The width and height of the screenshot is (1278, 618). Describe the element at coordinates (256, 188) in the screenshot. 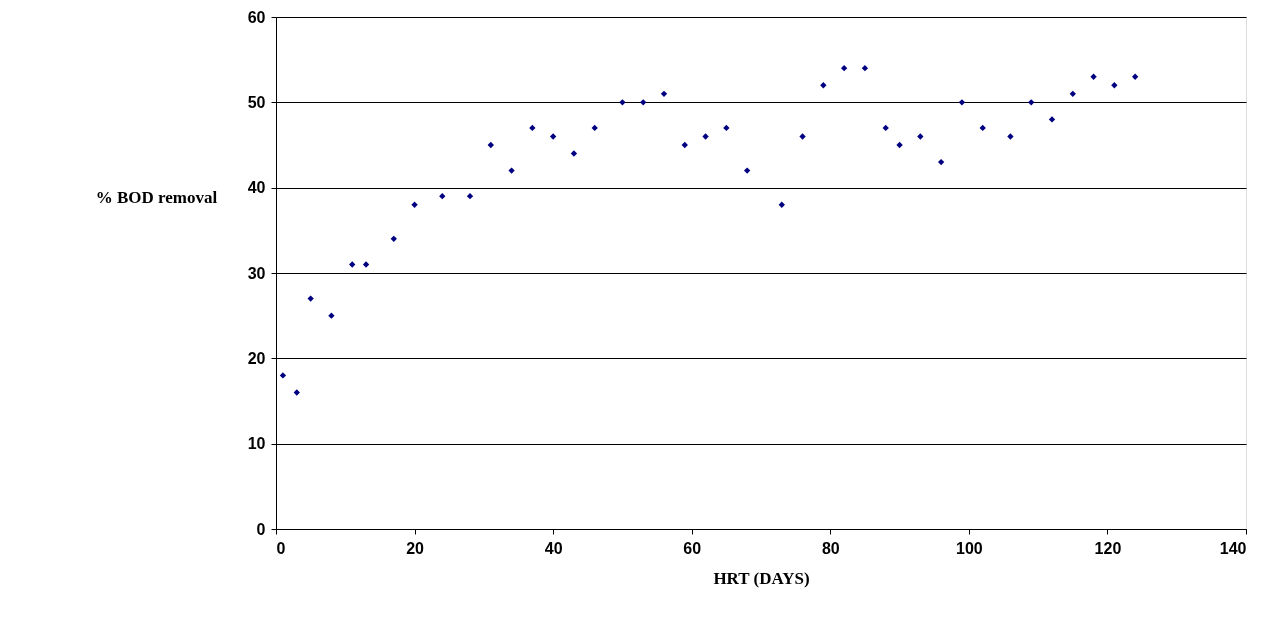

I see `y-tick-label: 40` at that location.